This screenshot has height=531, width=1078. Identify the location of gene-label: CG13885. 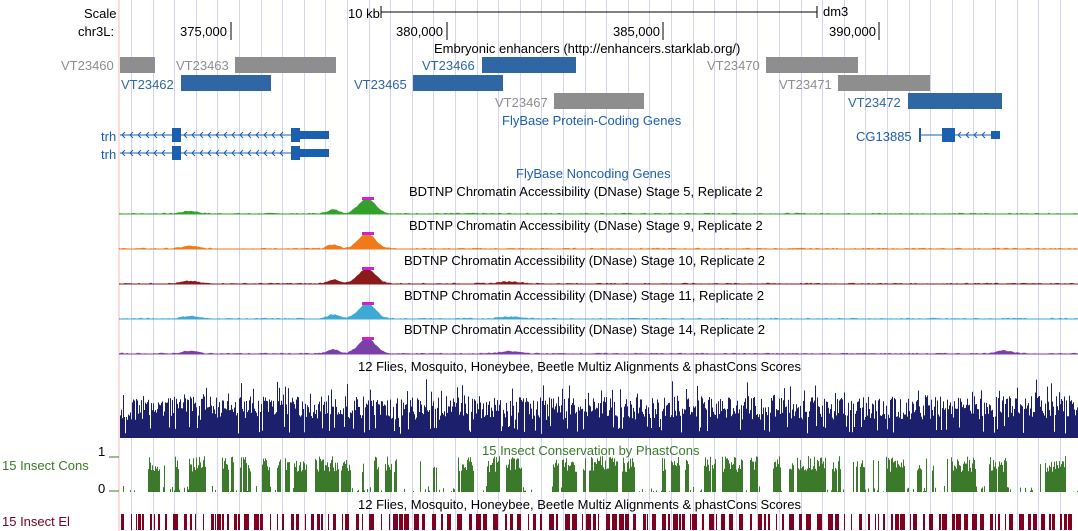
(884, 136).